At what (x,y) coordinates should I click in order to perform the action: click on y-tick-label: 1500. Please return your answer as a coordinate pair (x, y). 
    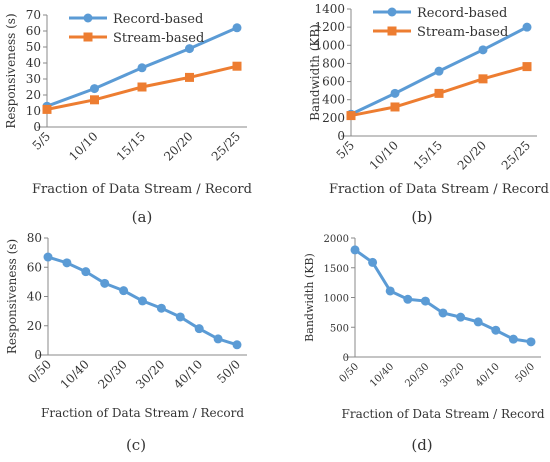
    Looking at the image, I should click on (336, 269).